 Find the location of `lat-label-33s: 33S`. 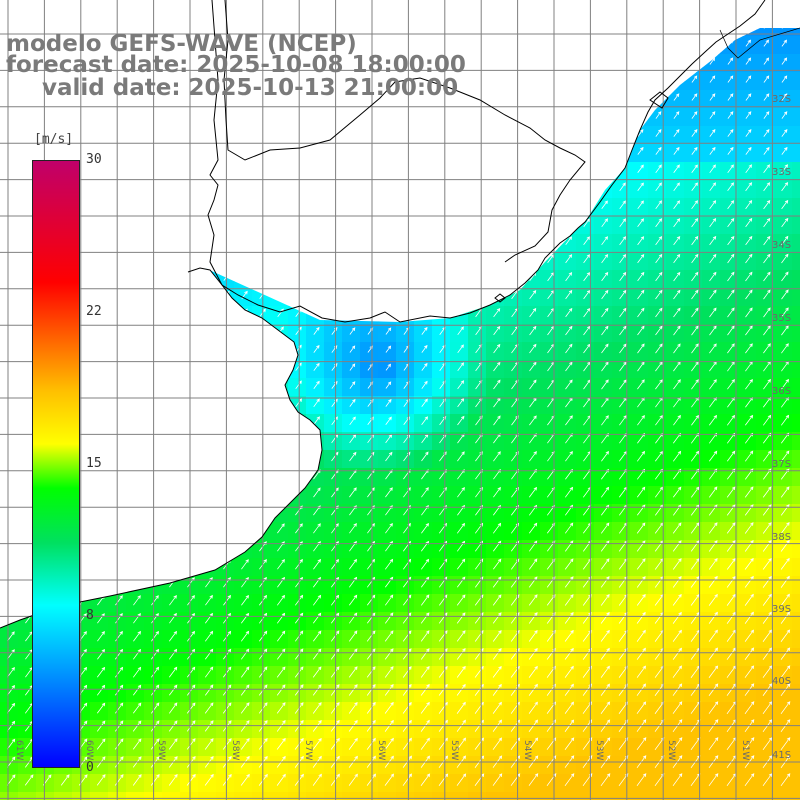

lat-label-33s: 33S is located at coordinates (782, 172).